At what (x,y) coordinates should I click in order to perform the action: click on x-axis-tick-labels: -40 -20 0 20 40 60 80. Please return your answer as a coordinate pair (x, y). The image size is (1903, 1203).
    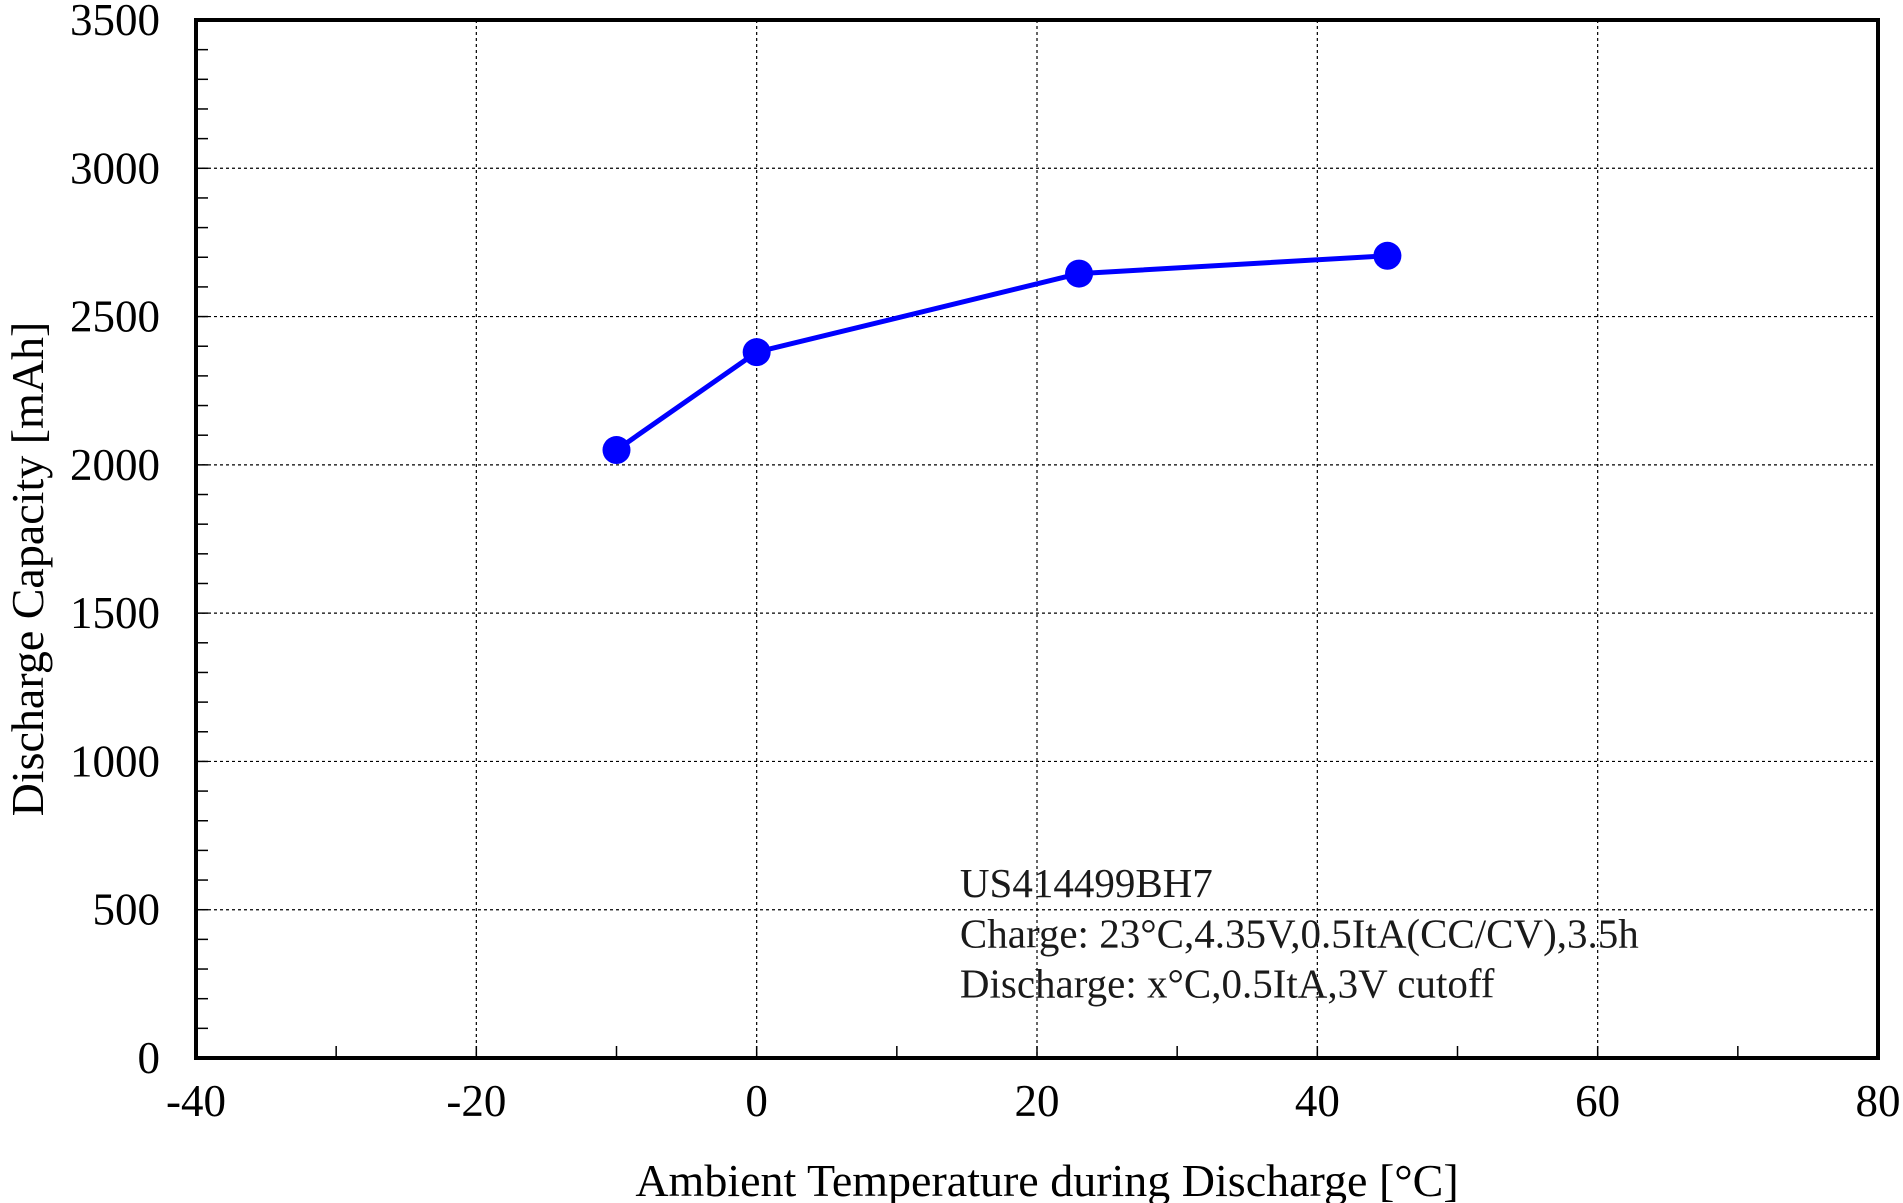
    Looking at the image, I should click on (1033, 1101).